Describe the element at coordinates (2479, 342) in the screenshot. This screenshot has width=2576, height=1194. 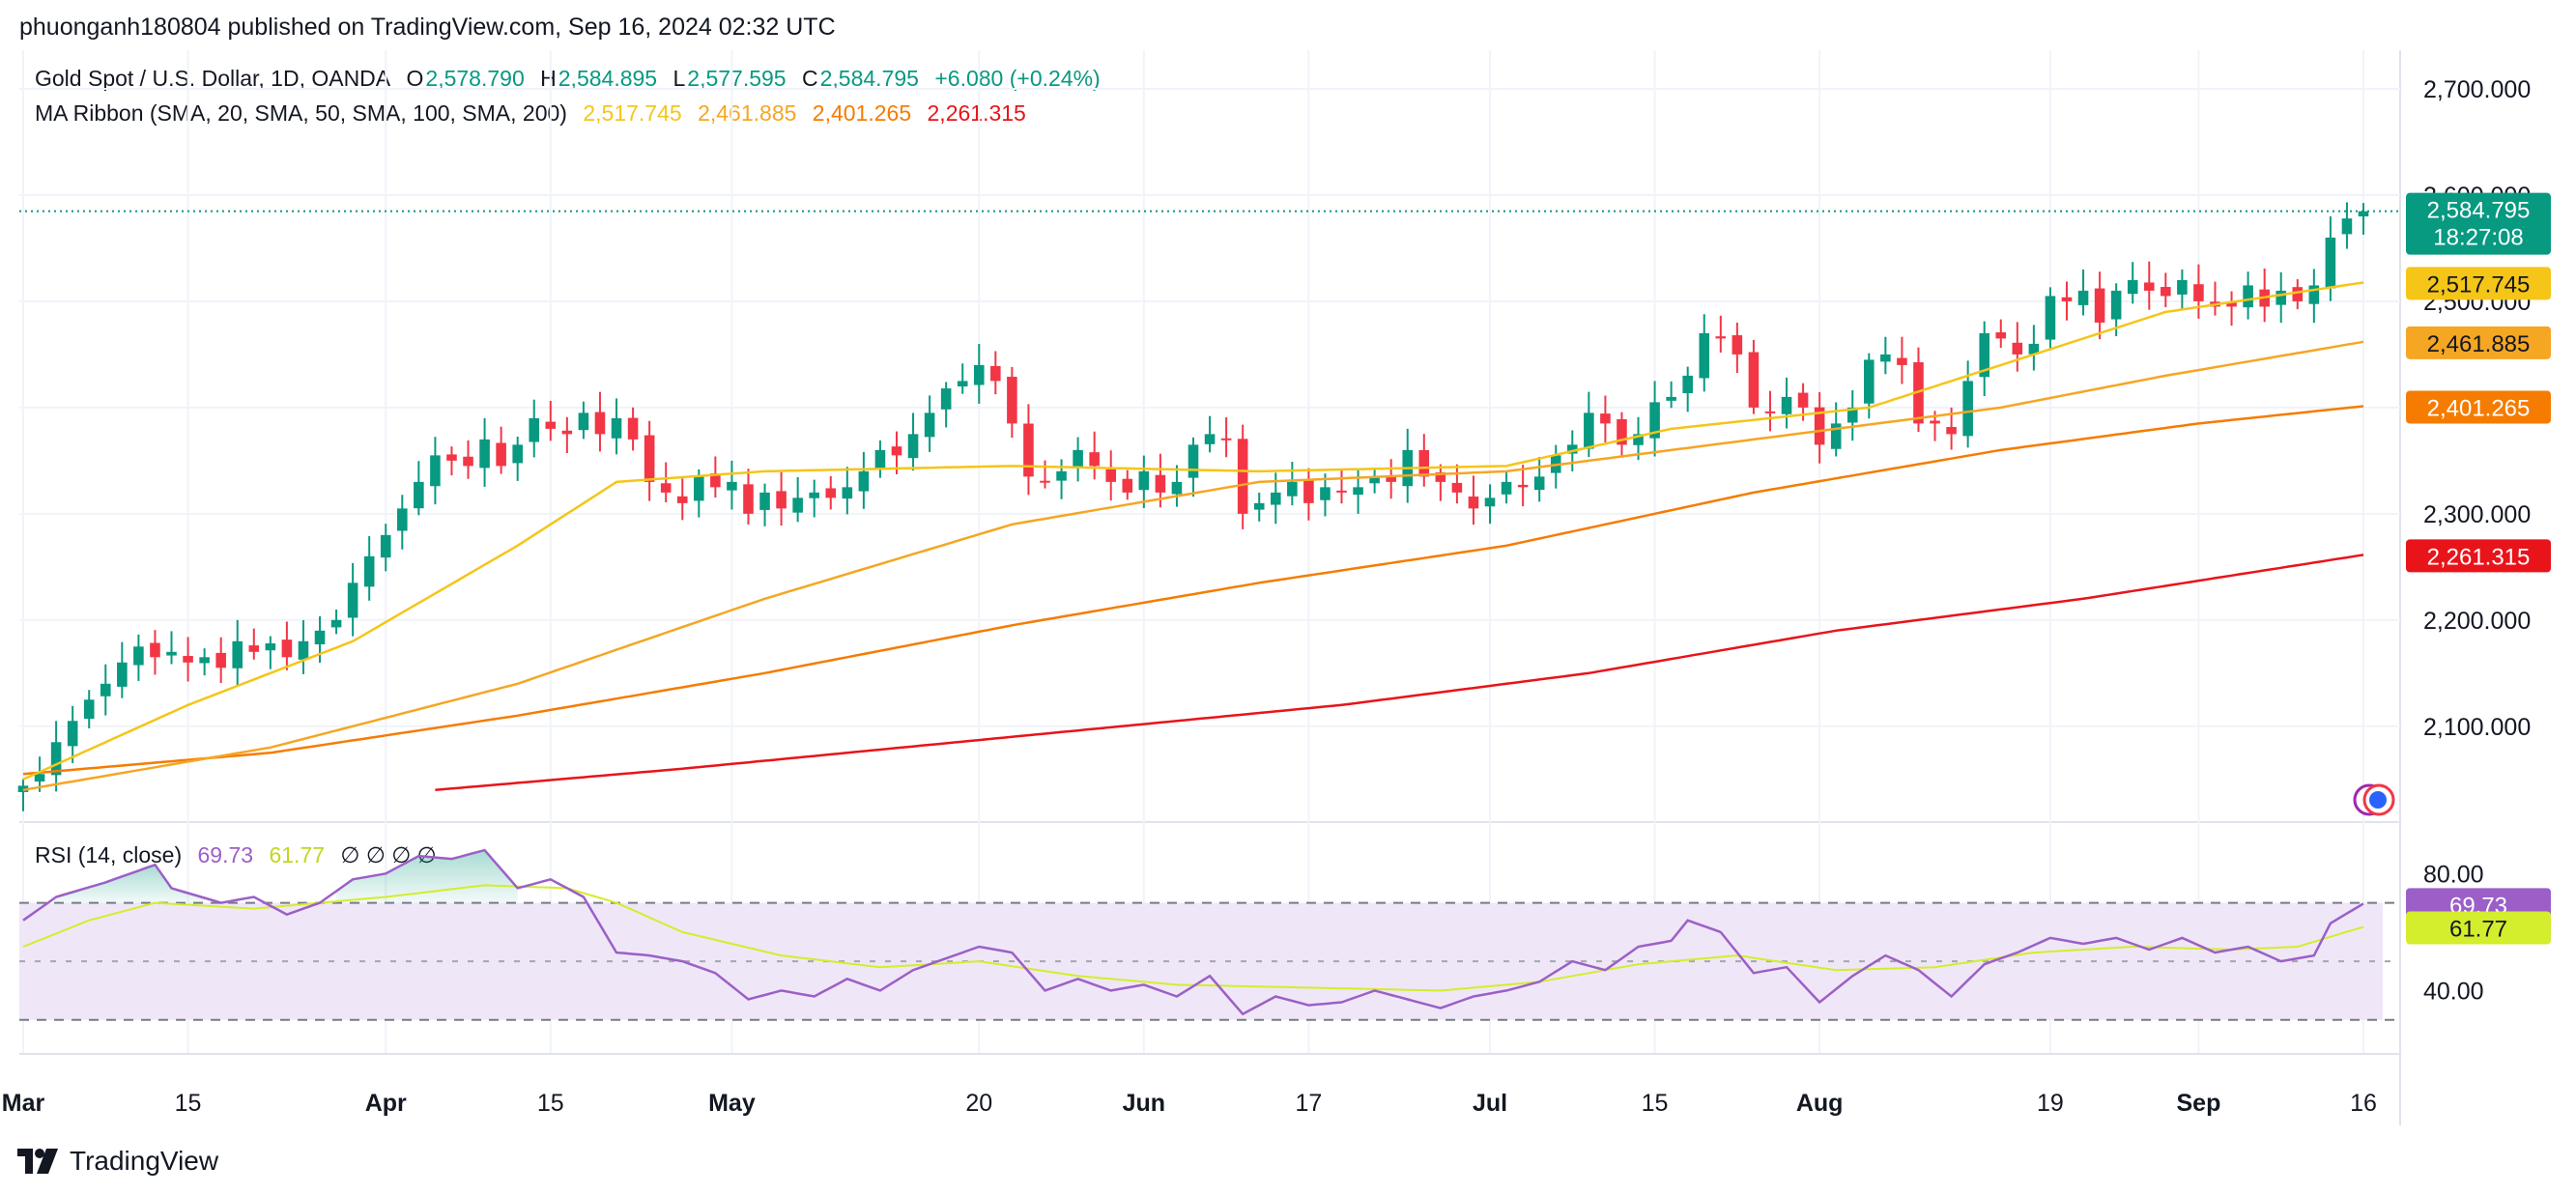
I see `ma50-price-label: 2,461.885` at that location.